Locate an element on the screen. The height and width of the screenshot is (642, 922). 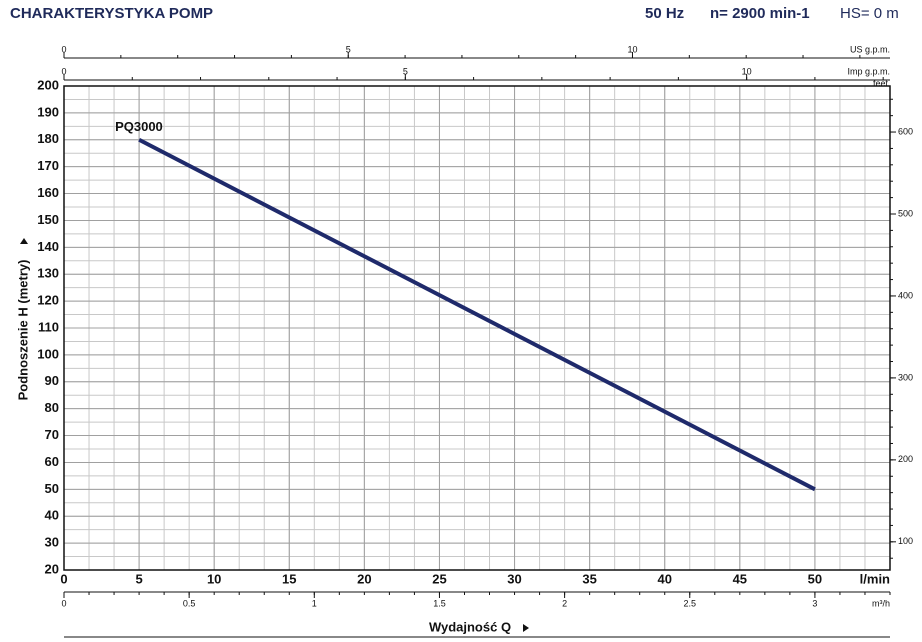
x-tick-label: 1.5 is located at coordinates (439, 603).